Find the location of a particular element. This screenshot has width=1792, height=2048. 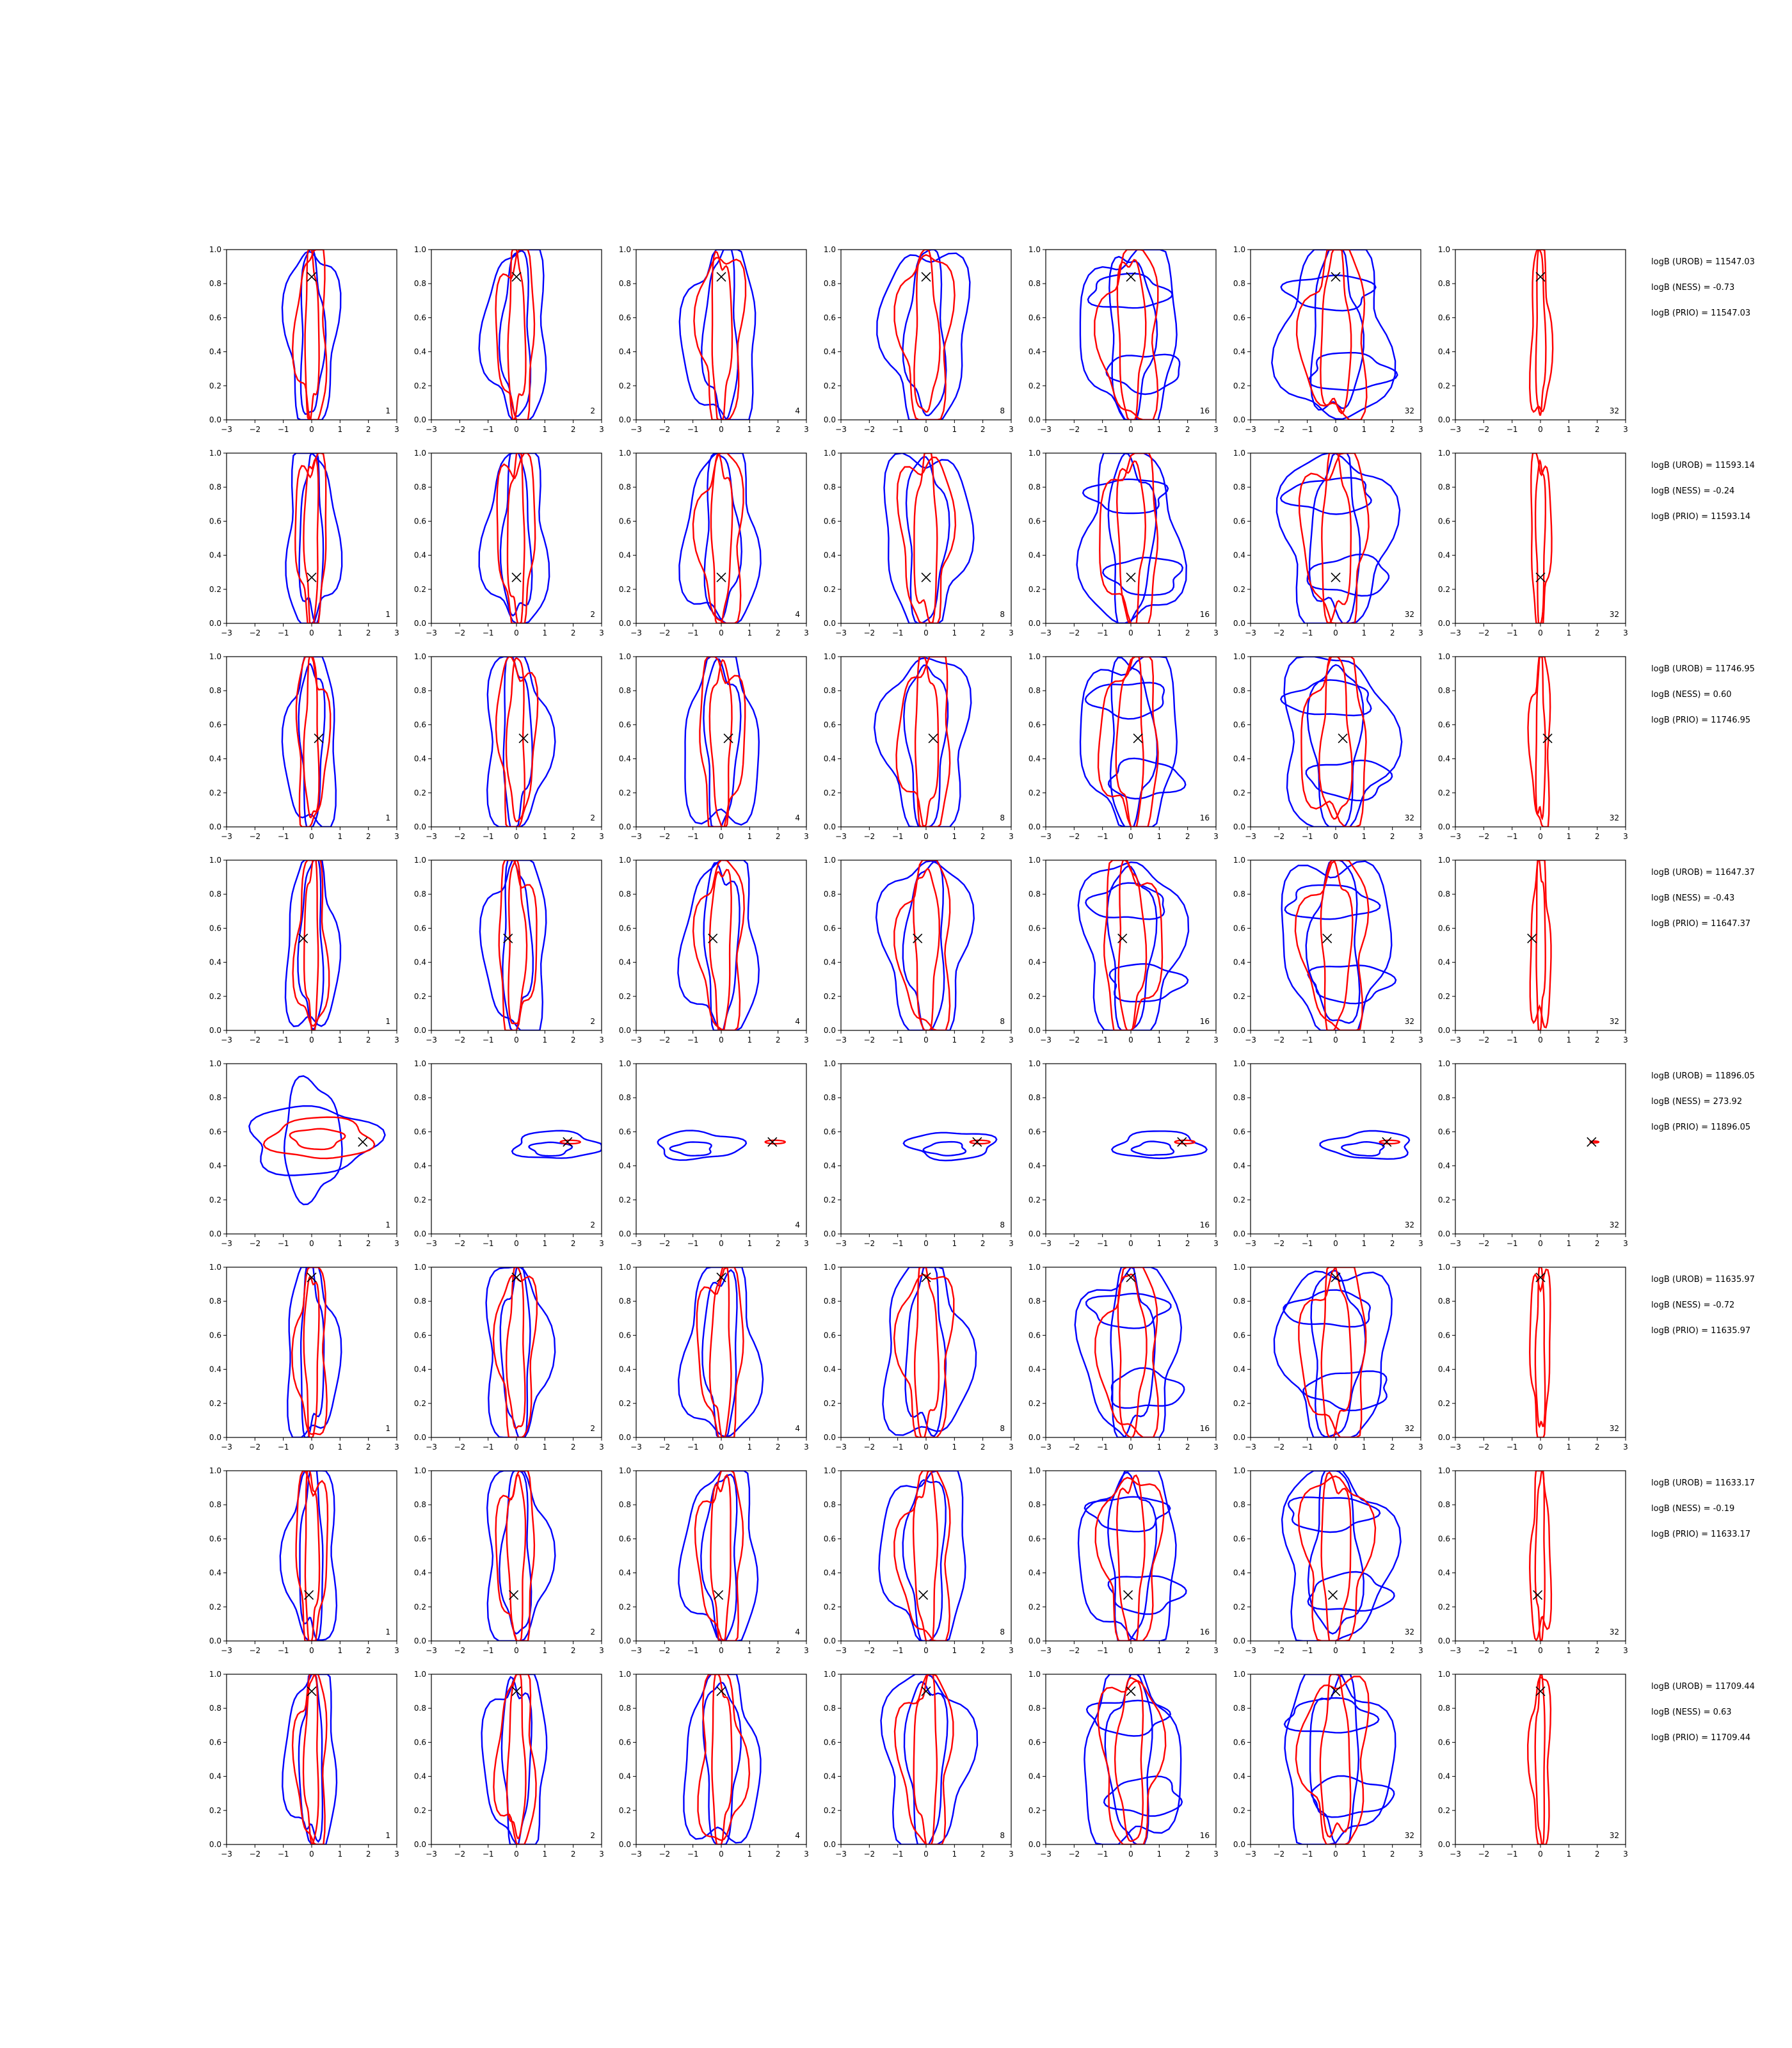

logb-annotation: logB (NESS) = -0.72 is located at coordinates (1693, 1305).